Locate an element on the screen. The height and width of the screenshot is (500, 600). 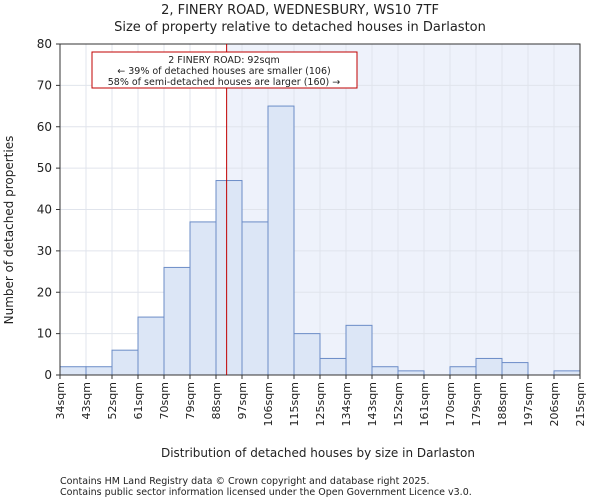
y-tick-label: 80 is located at coordinates (44, 44).